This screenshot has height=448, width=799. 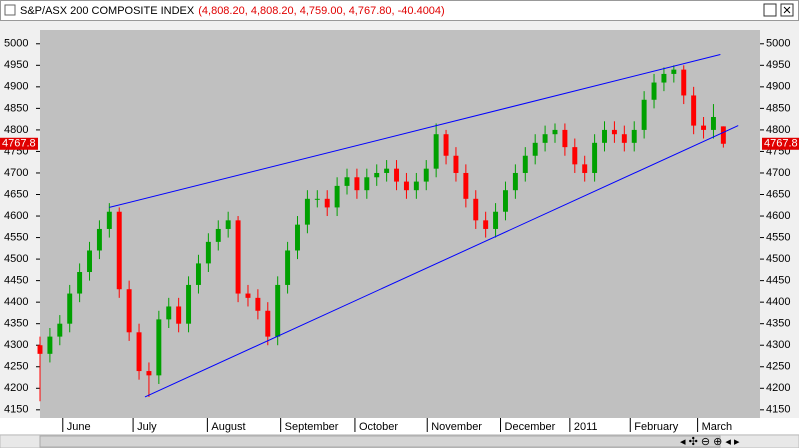 What do you see at coordinates (16, 410) in the screenshot?
I see `y-tick-label: 4150` at bounding box center [16, 410].